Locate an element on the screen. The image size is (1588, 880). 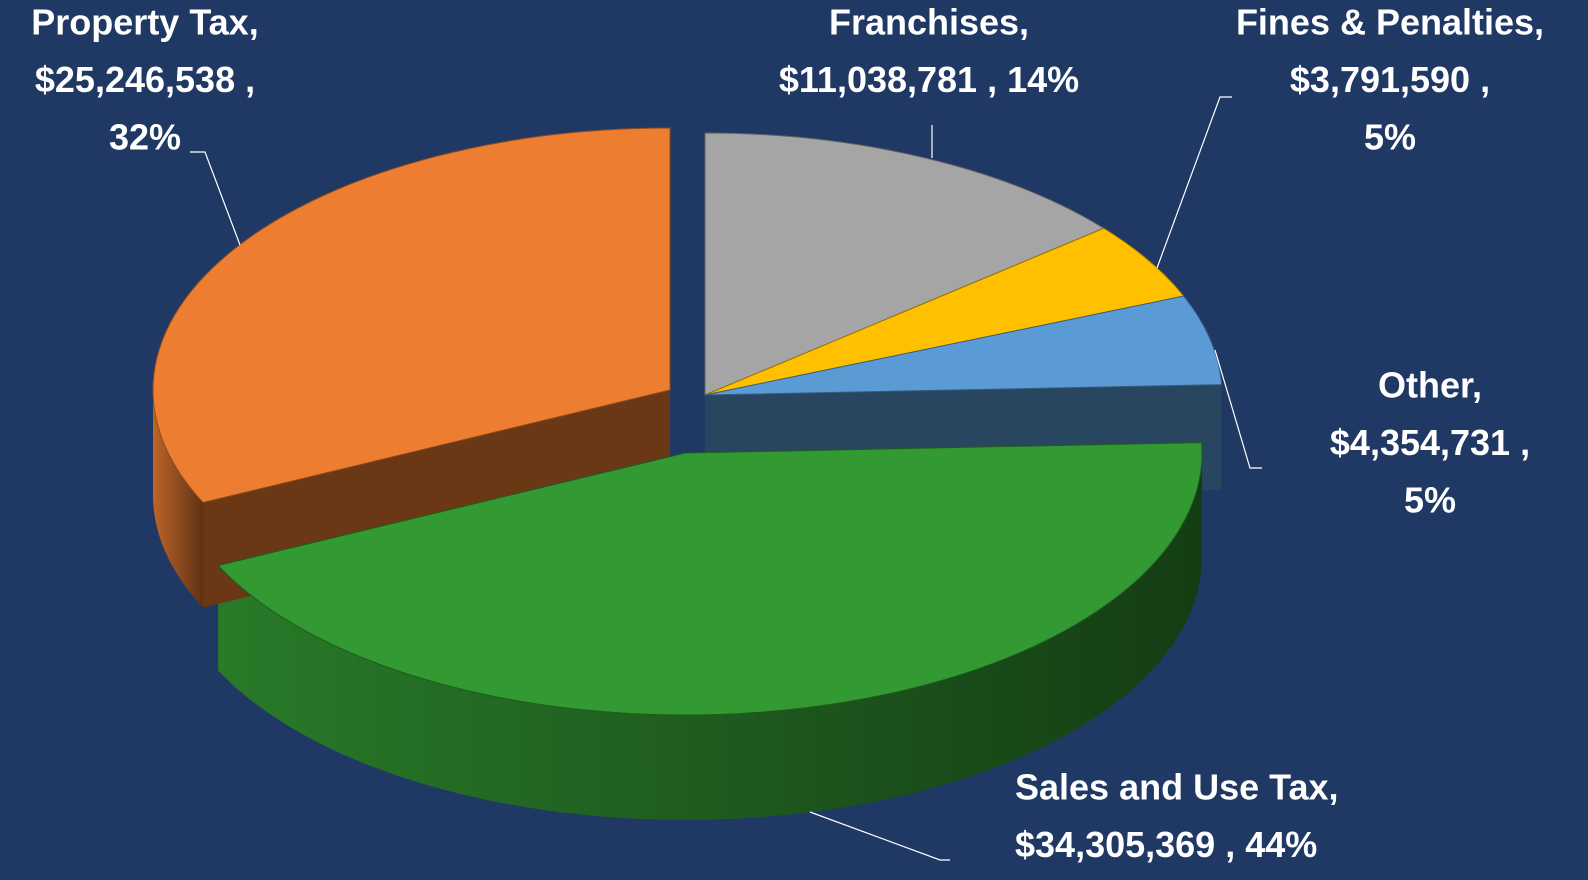
slice-side is located at coordinates (178, 499).